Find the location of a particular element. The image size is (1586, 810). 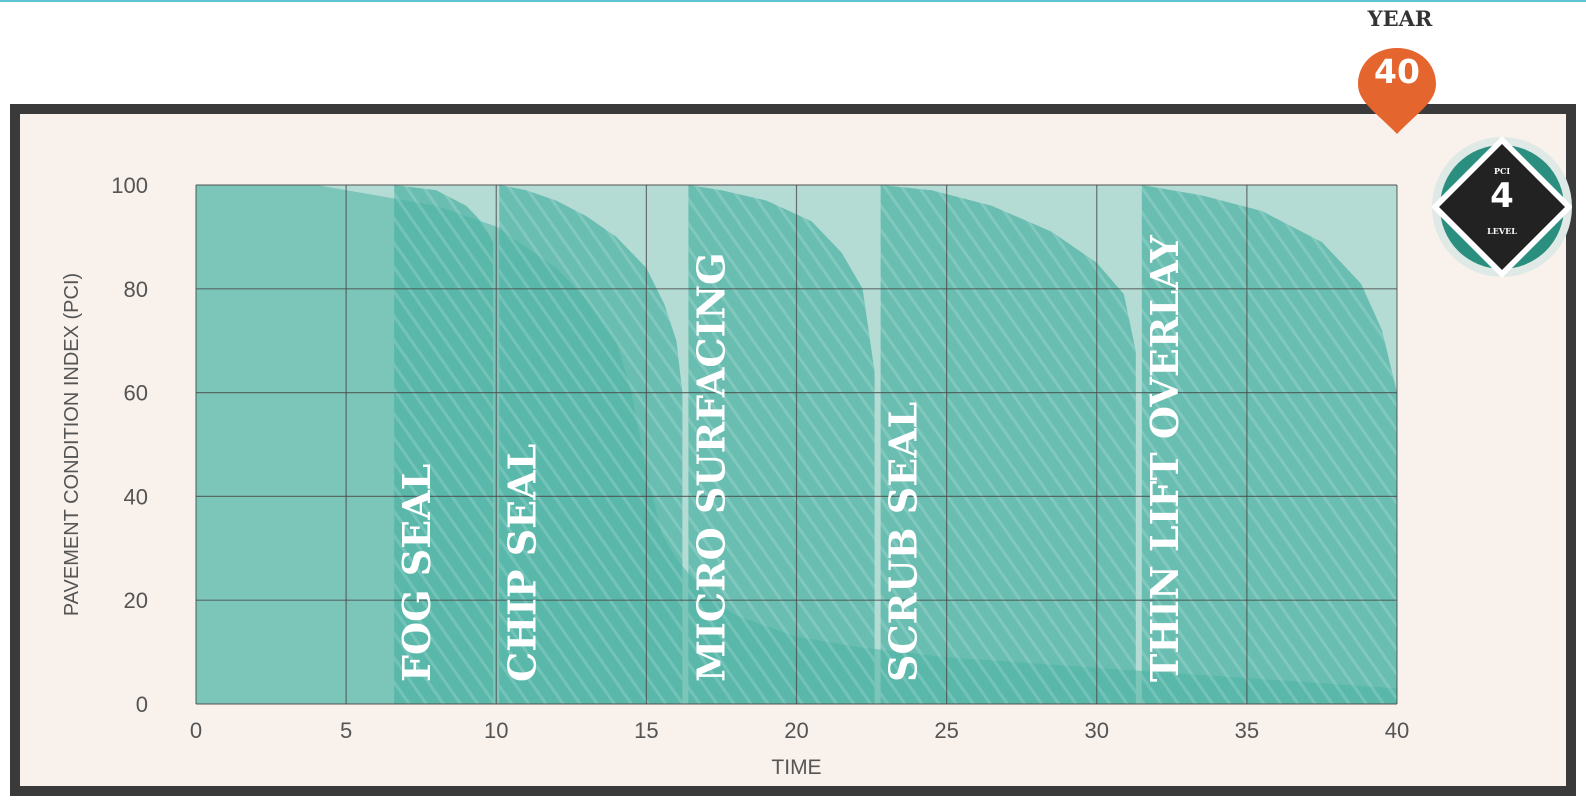

x-tick-label-7: 35 is located at coordinates (1247, 730).